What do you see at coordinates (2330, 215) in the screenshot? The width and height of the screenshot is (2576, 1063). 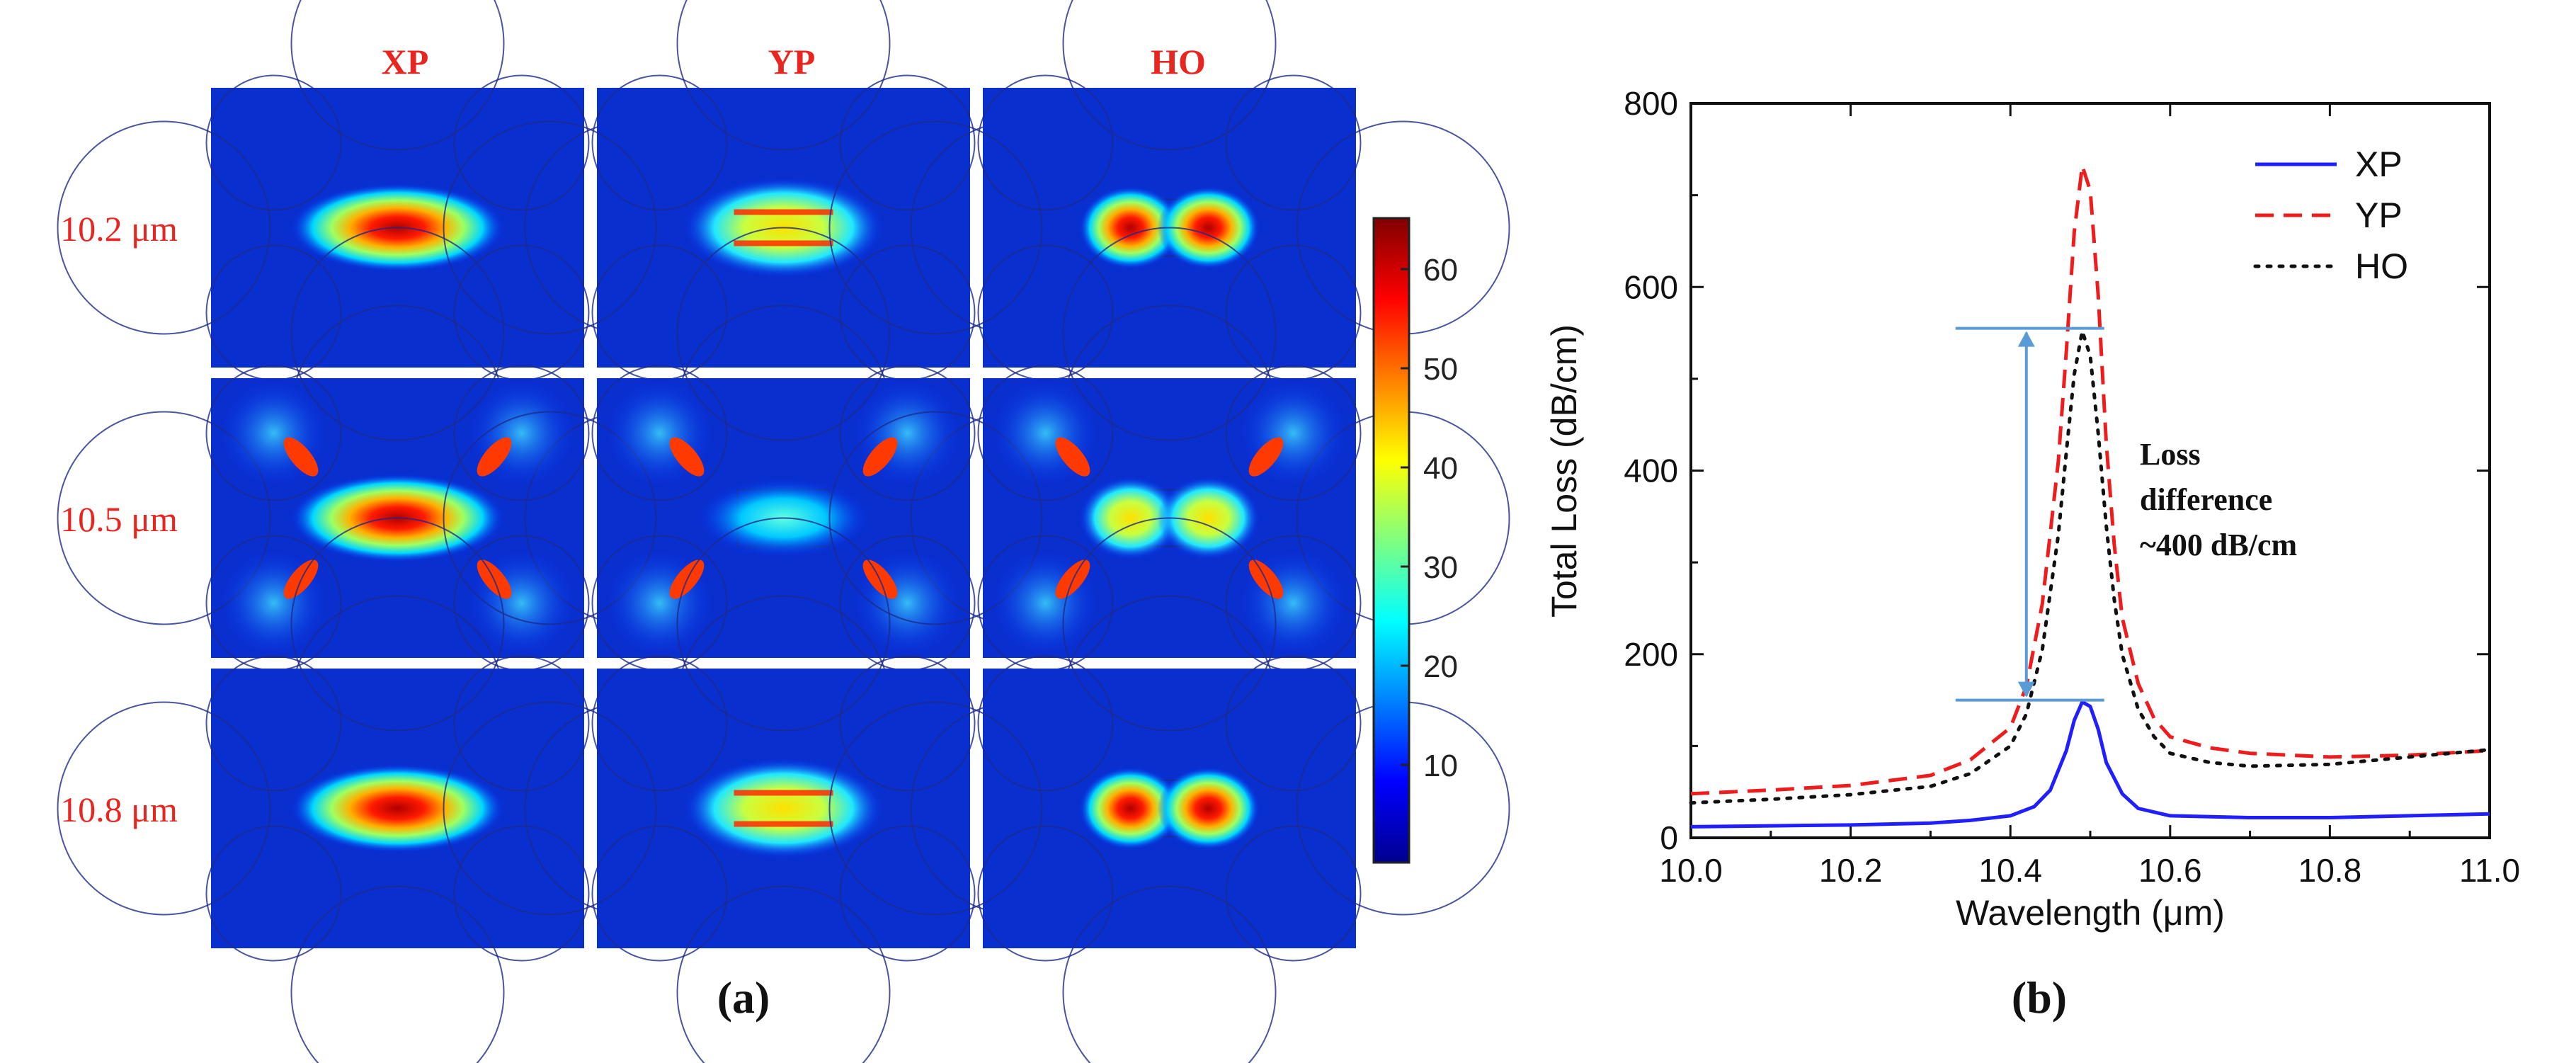 I see `legend: XP YP HO` at bounding box center [2330, 215].